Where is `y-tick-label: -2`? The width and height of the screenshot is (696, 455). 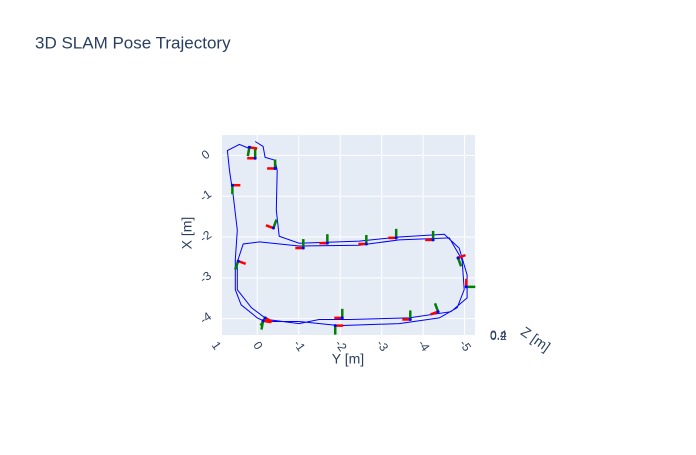
y-tick-label: -2 is located at coordinates (205, 236).